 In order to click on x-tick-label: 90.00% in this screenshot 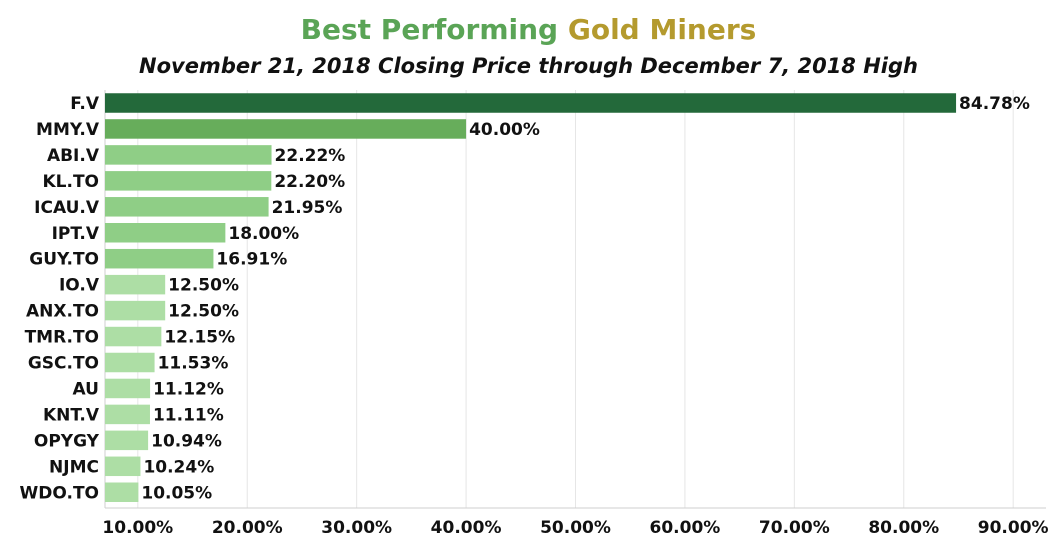, I will do `click(1013, 528)`.